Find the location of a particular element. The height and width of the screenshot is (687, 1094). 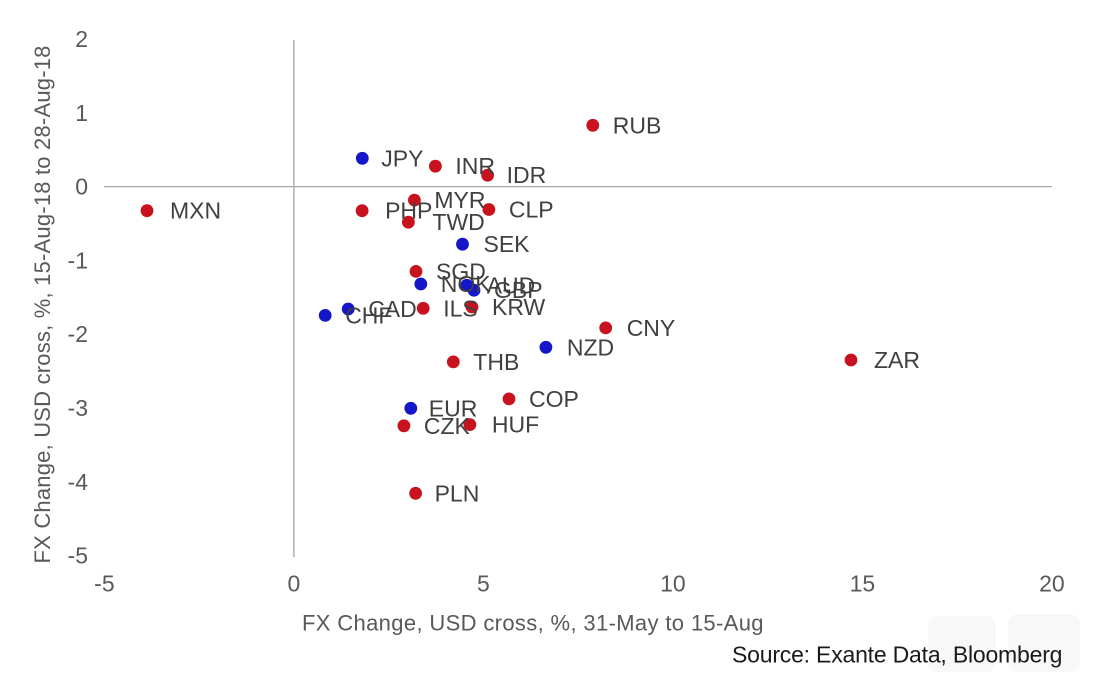

svg-text: CAD is located at coordinates (392, 309).